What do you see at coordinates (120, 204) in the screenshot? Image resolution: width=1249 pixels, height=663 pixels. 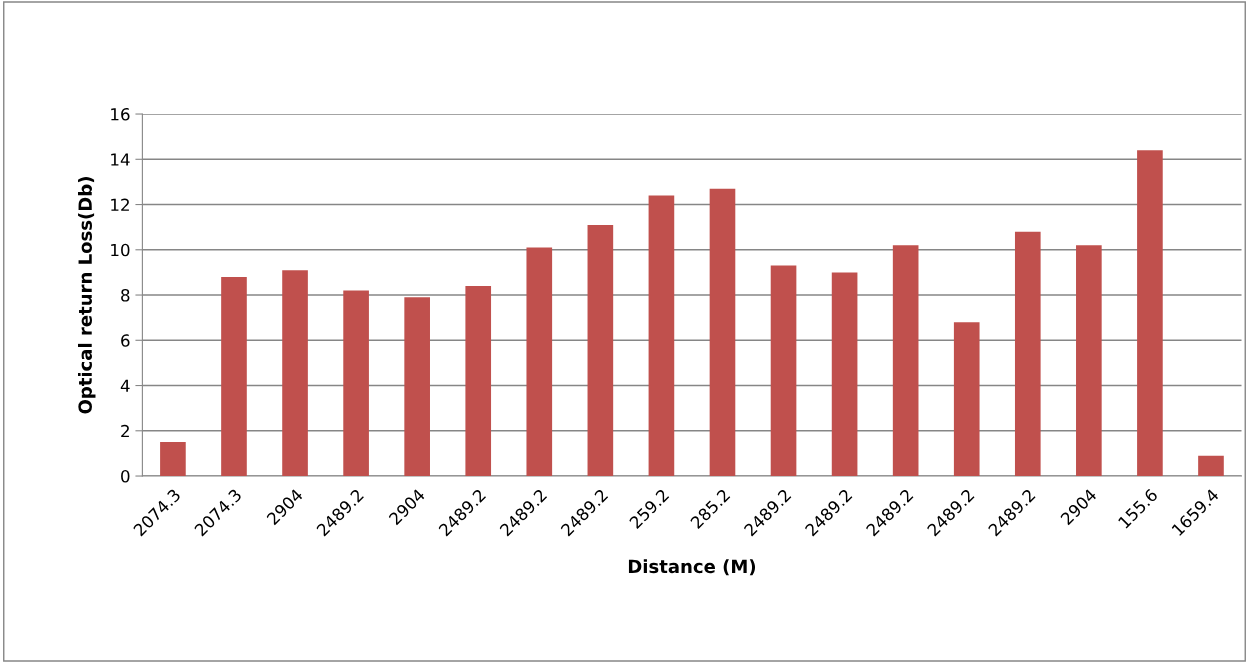 I see `y-tick-label: 12` at bounding box center [120, 204].